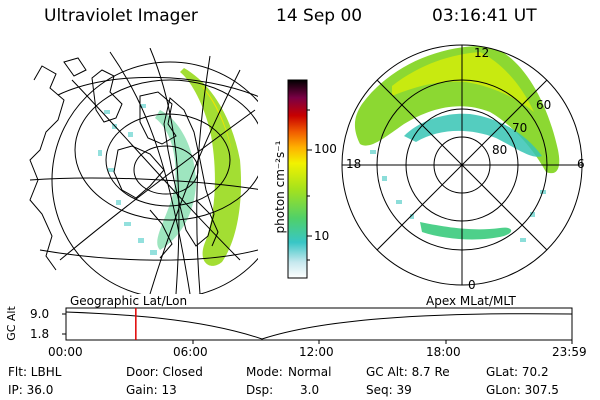 The image size is (600, 400). Describe the element at coordinates (11, 323) in the screenshot. I see `timeline-axis-label: GC Alt` at that location.